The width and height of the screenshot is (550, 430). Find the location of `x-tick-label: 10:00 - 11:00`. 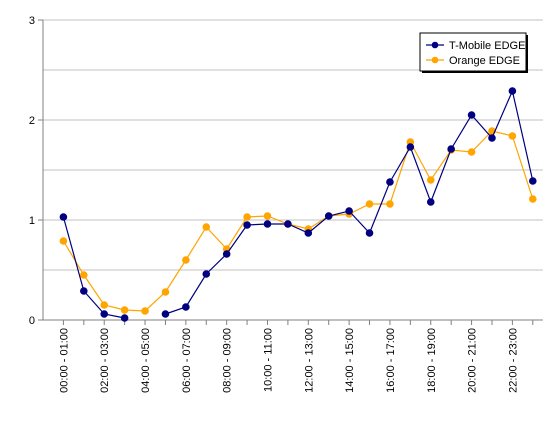

x-tick-label: 10:00 - 11:00 is located at coordinates (268, 360).